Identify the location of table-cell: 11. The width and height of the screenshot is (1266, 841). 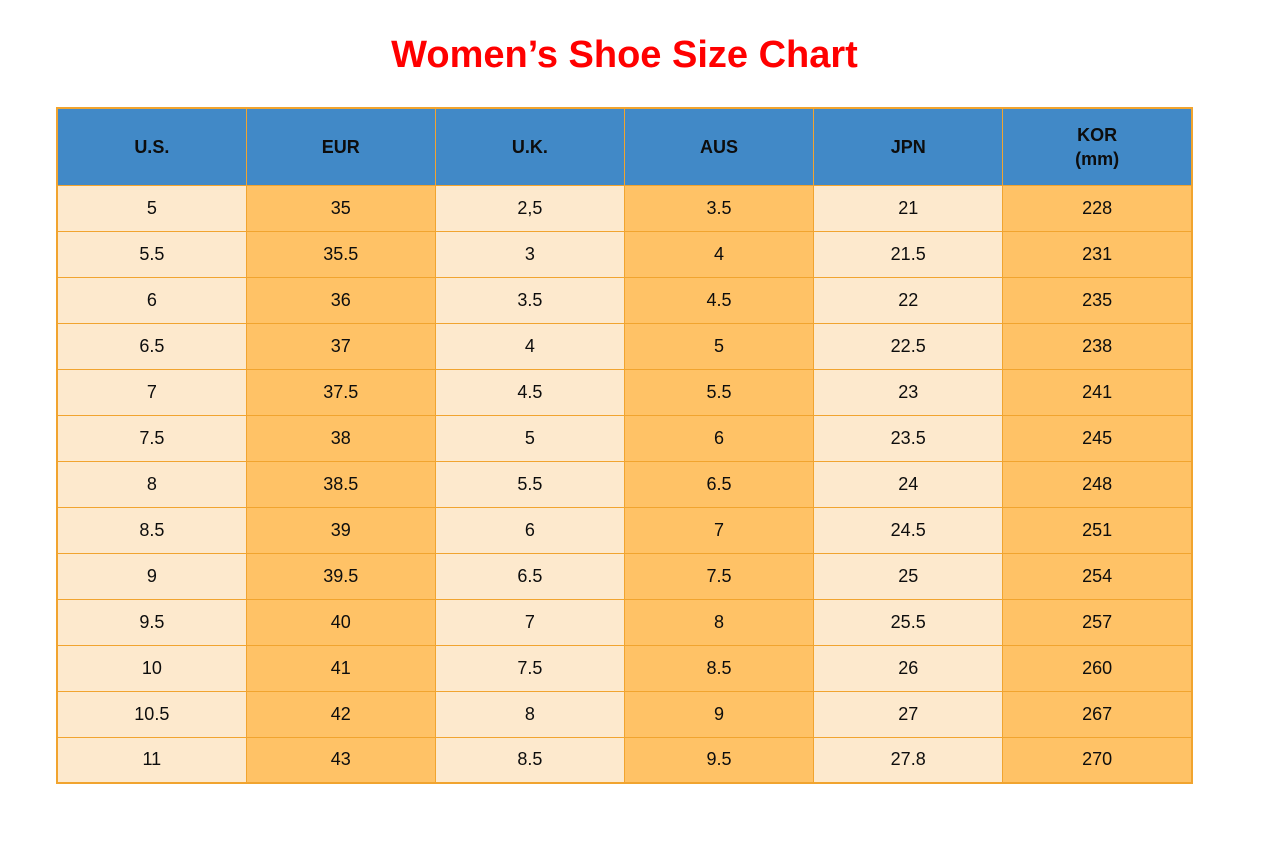
(151, 760).